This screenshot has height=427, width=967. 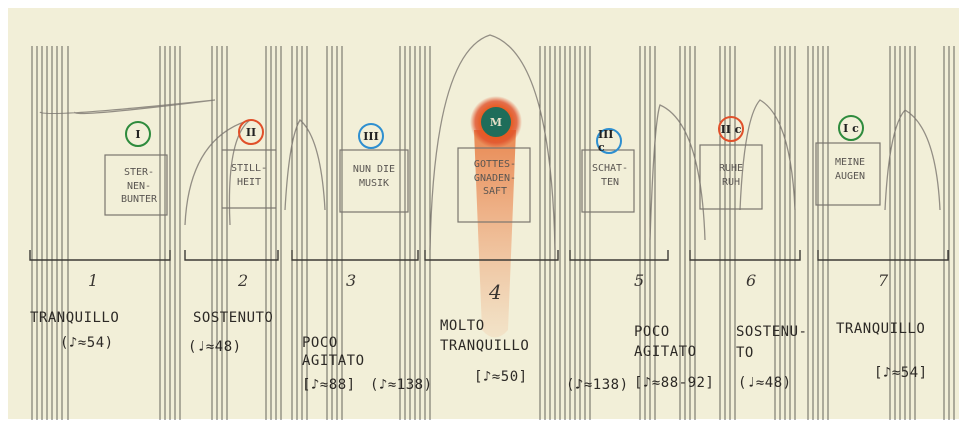 What do you see at coordinates (243, 280) in the screenshot?
I see `section-number-2: 2` at bounding box center [243, 280].